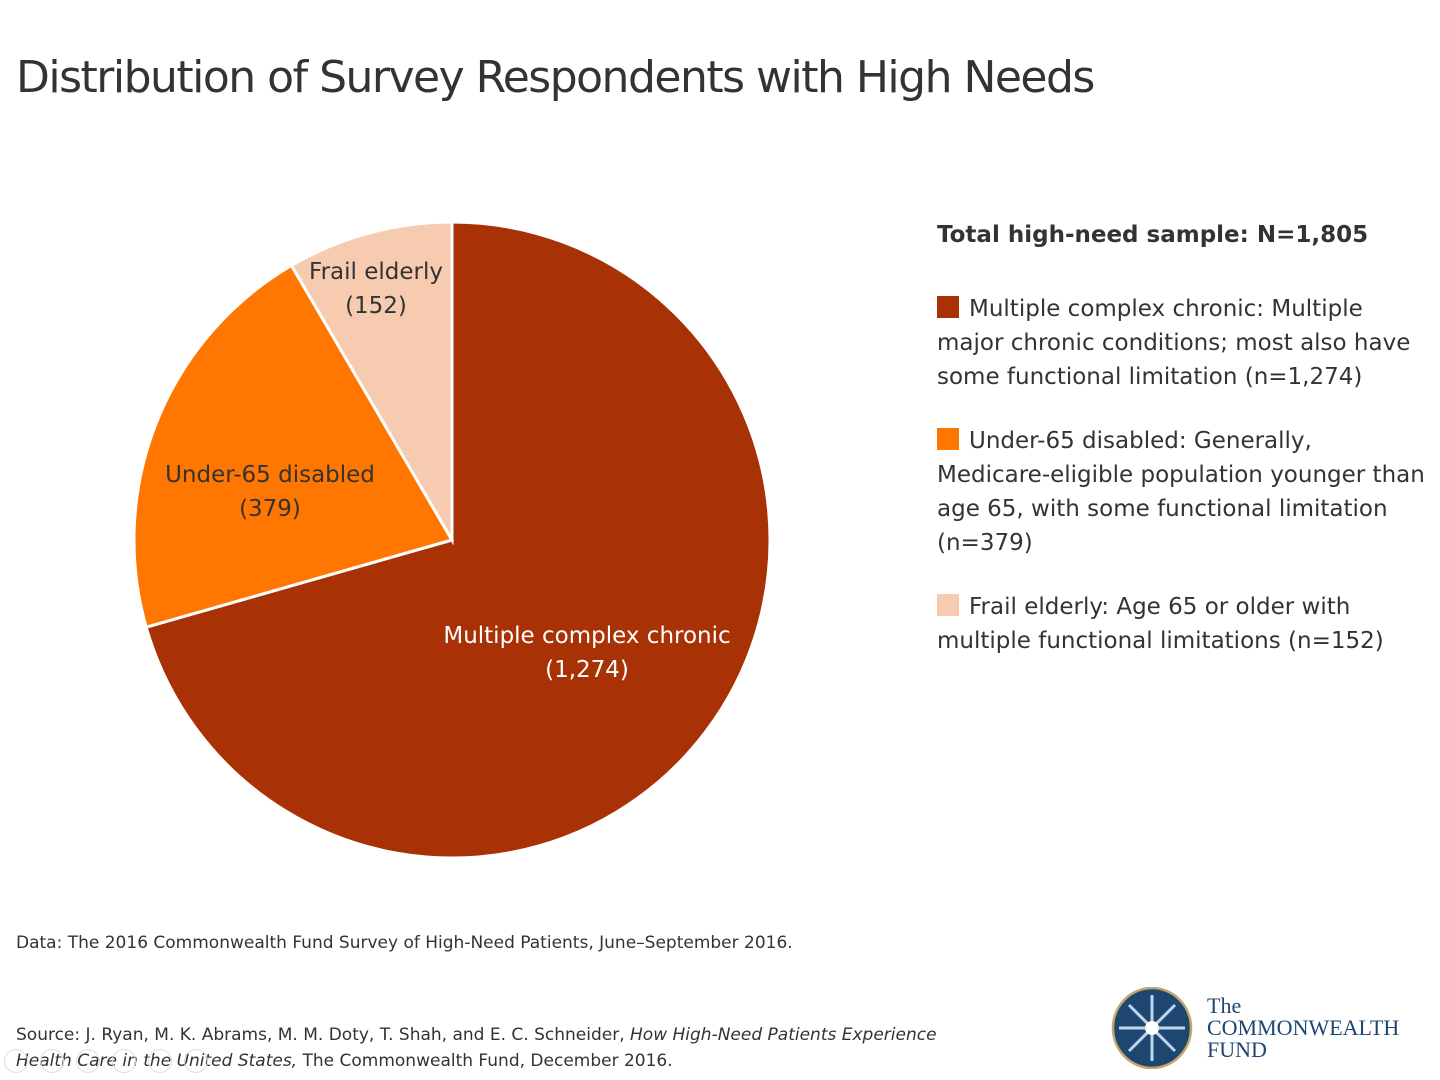  I want to click on linkedin-icon, so click(124, 1061).